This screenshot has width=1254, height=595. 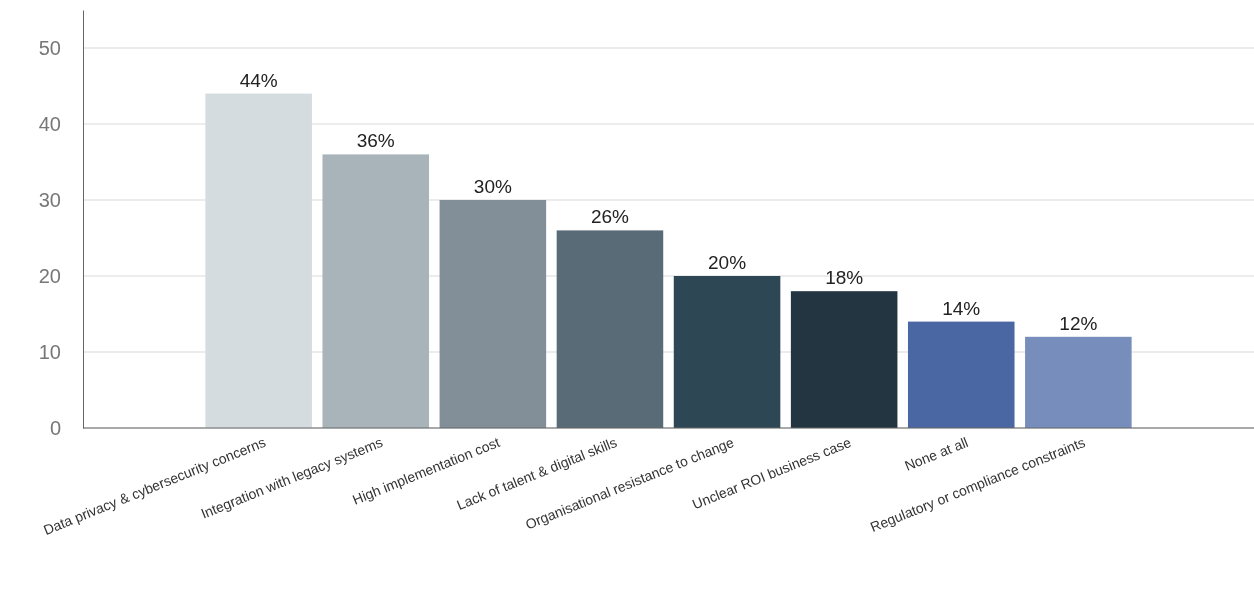 What do you see at coordinates (844, 278) in the screenshot?
I see `data-label: 18%` at bounding box center [844, 278].